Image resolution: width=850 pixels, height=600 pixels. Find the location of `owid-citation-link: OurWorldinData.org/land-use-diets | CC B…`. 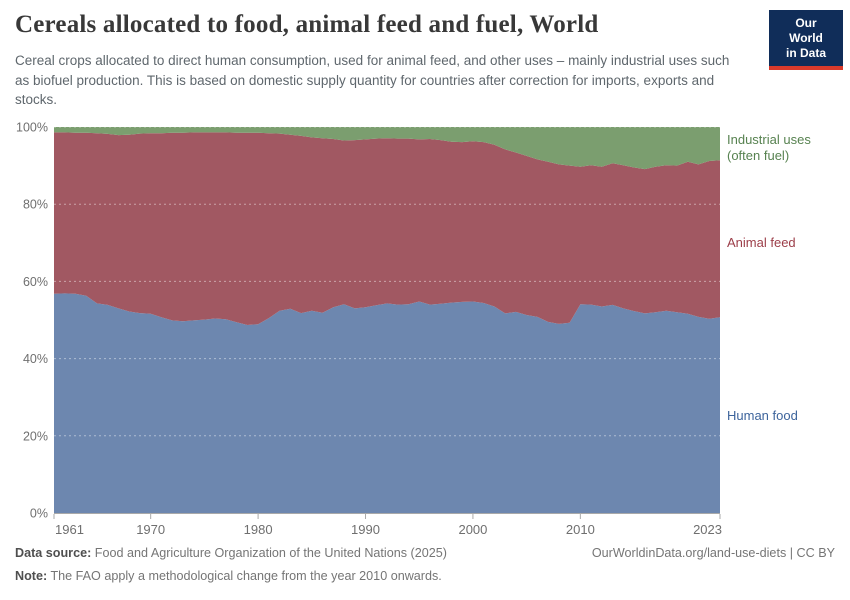

owid-citation-link: OurWorldinData.org/land-use-diets | CC B… is located at coordinates (713, 553).